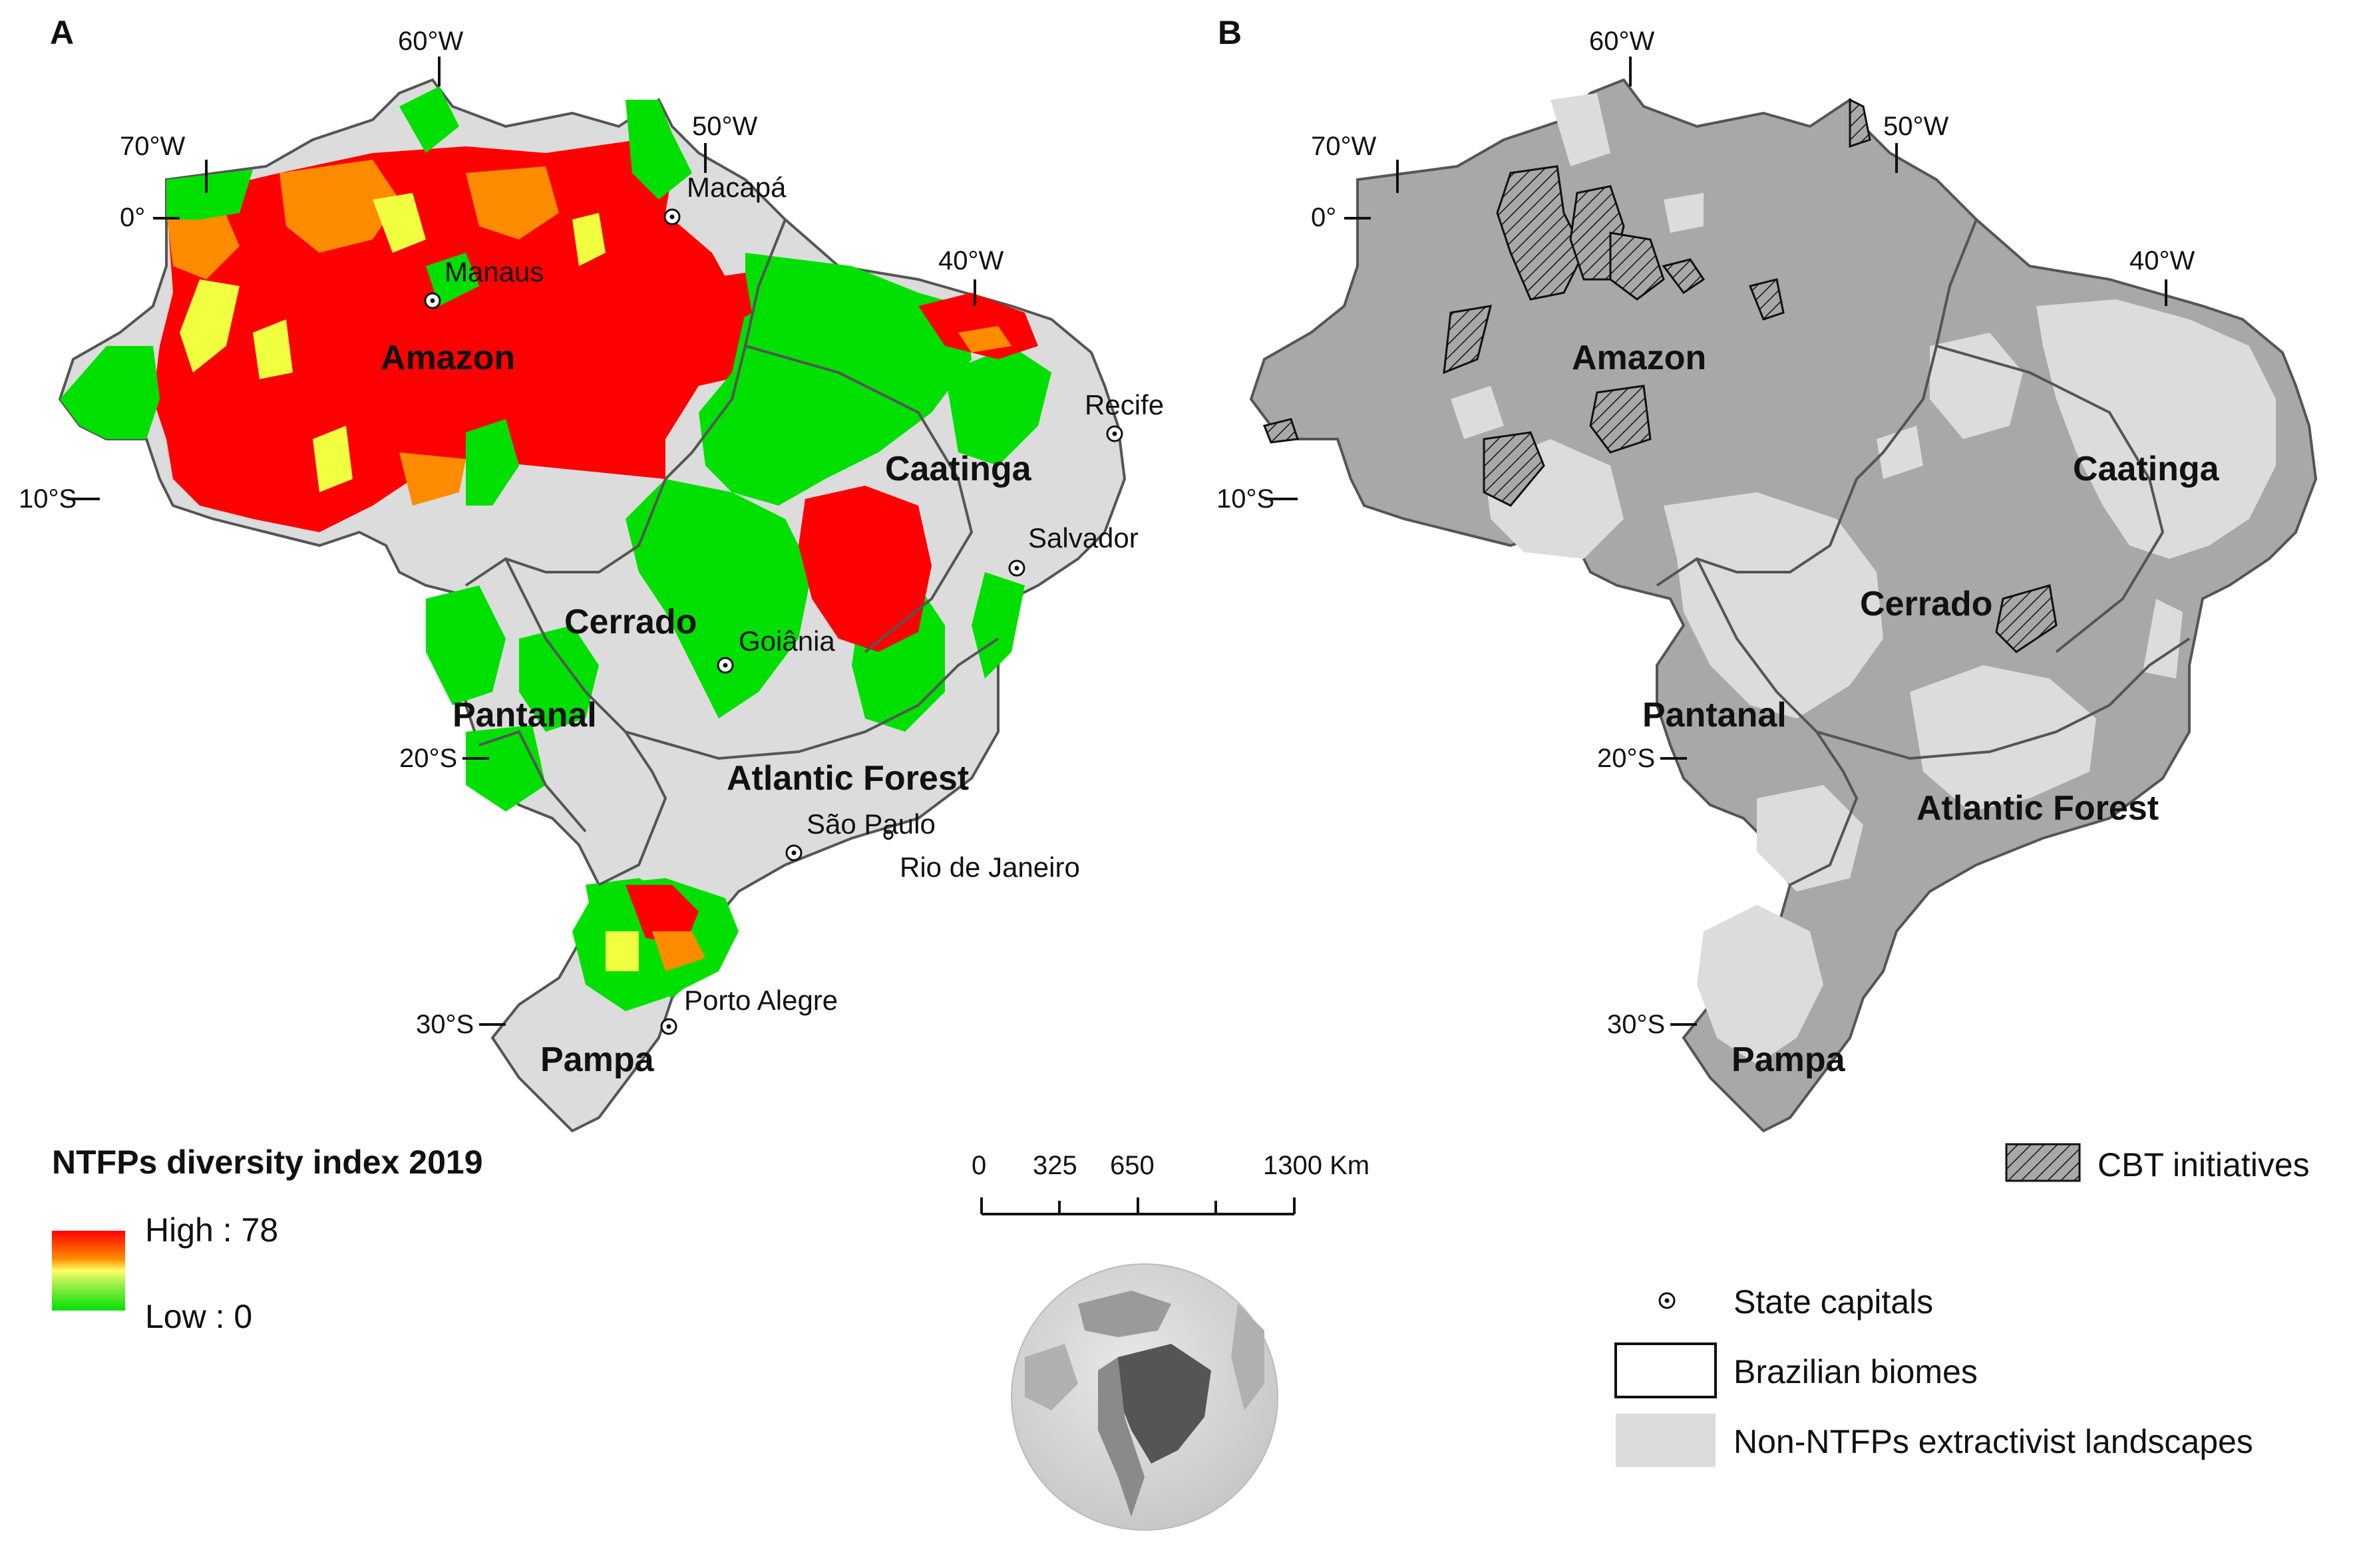 This screenshot has height=1568, width=2373. I want to click on city-rio-de-janeiro: Rio de Janeiro, so click(990, 867).